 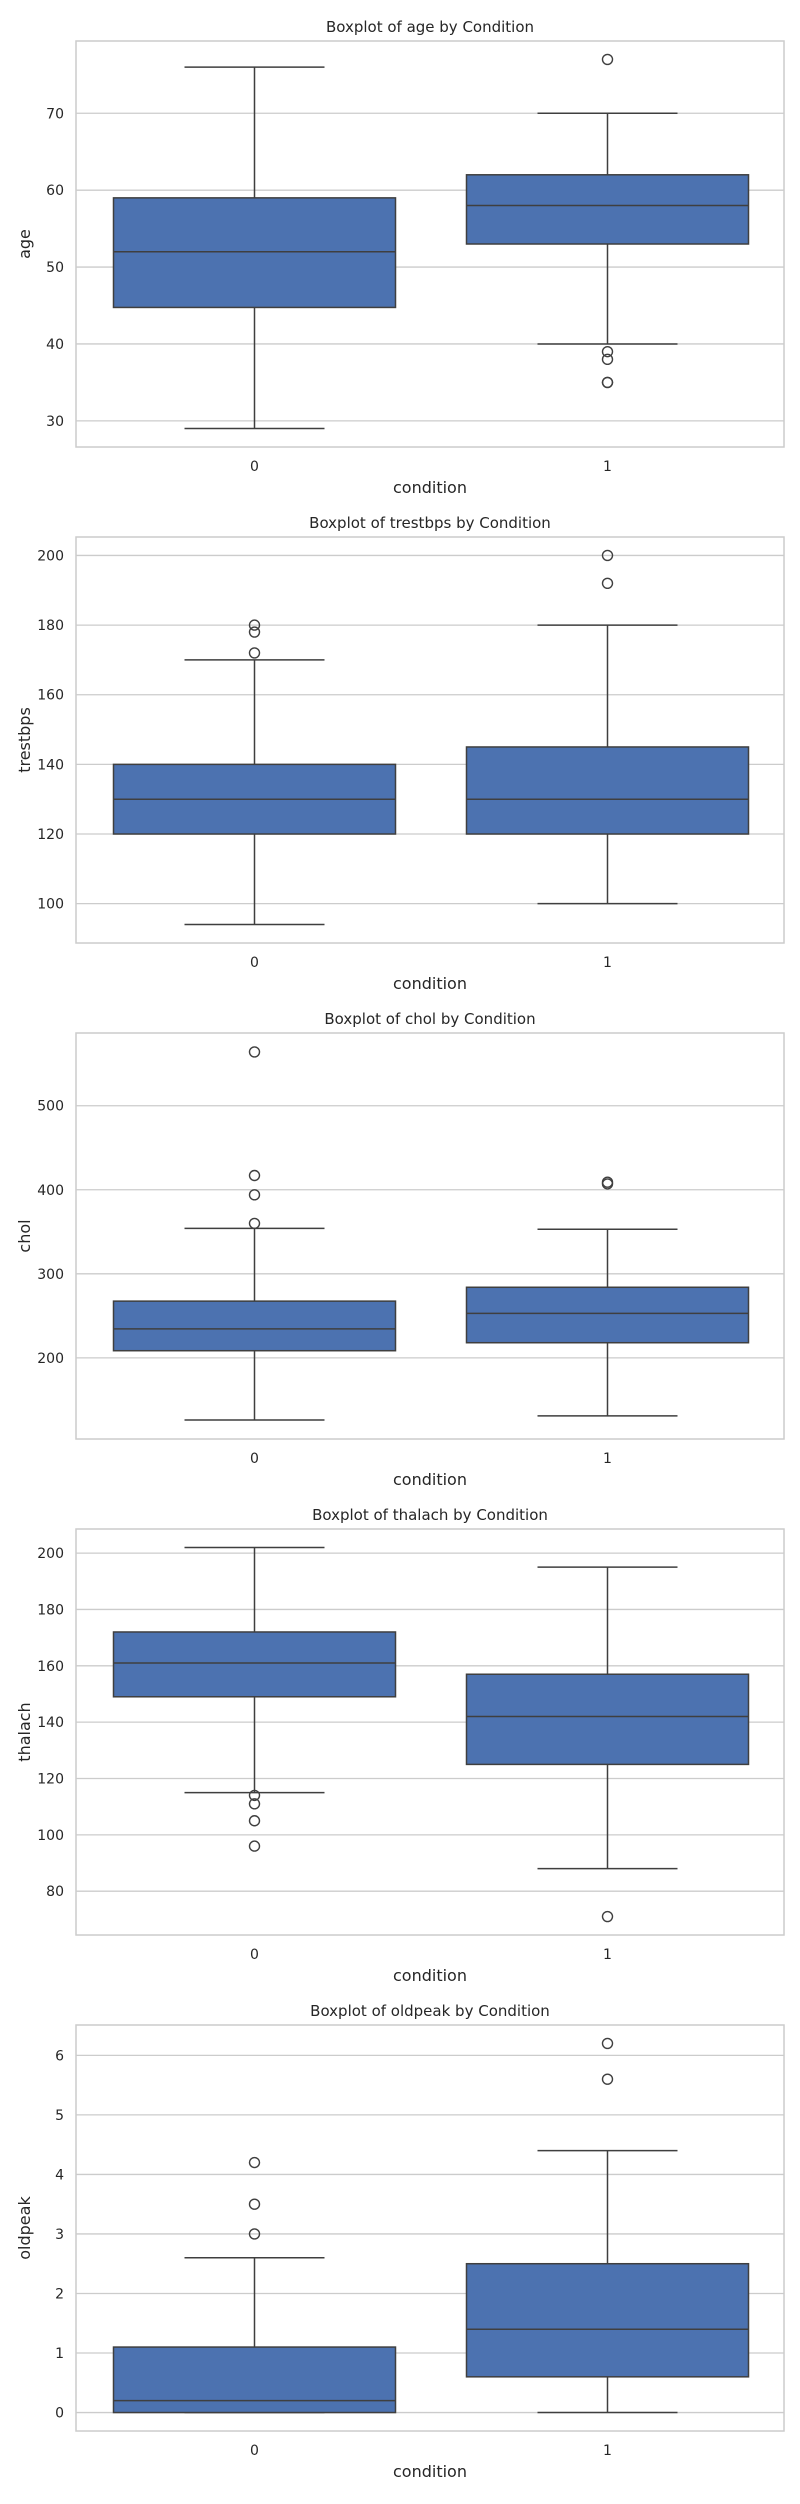 I want to click on y-tick-label: 300, so click(x=50, y=1275).